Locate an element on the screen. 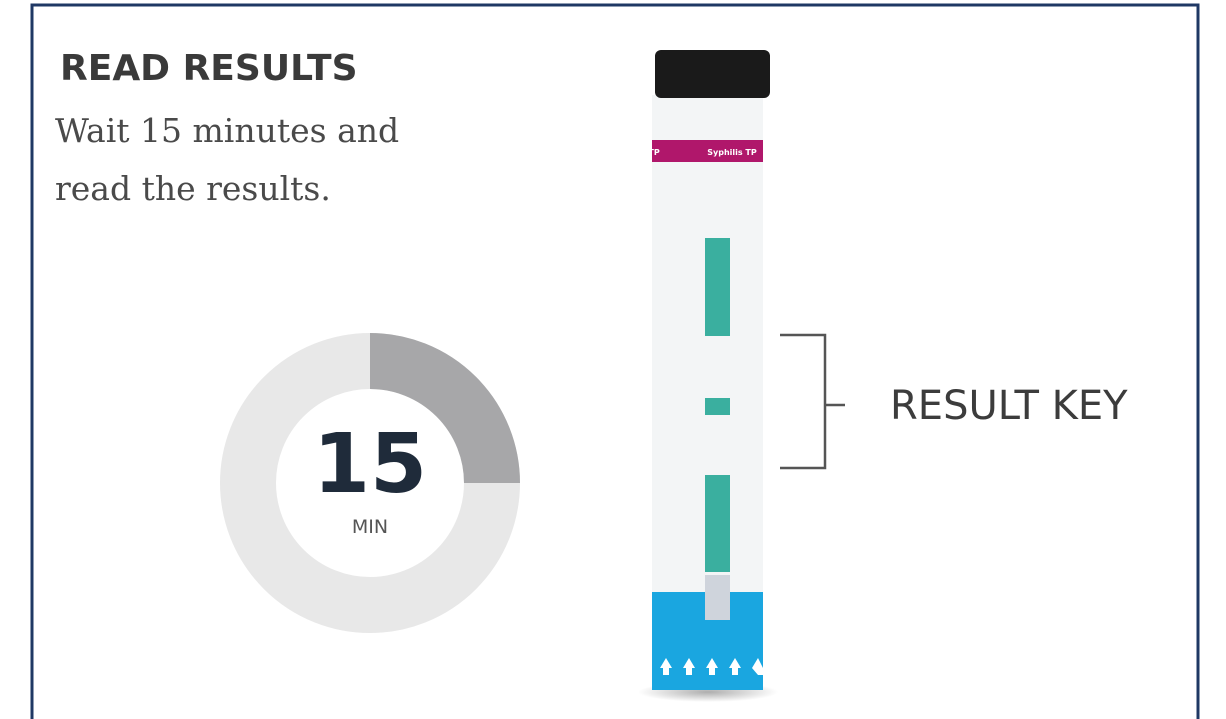 This screenshot has width=1226, height=719. strip-arrows is located at coordinates (711, 666).